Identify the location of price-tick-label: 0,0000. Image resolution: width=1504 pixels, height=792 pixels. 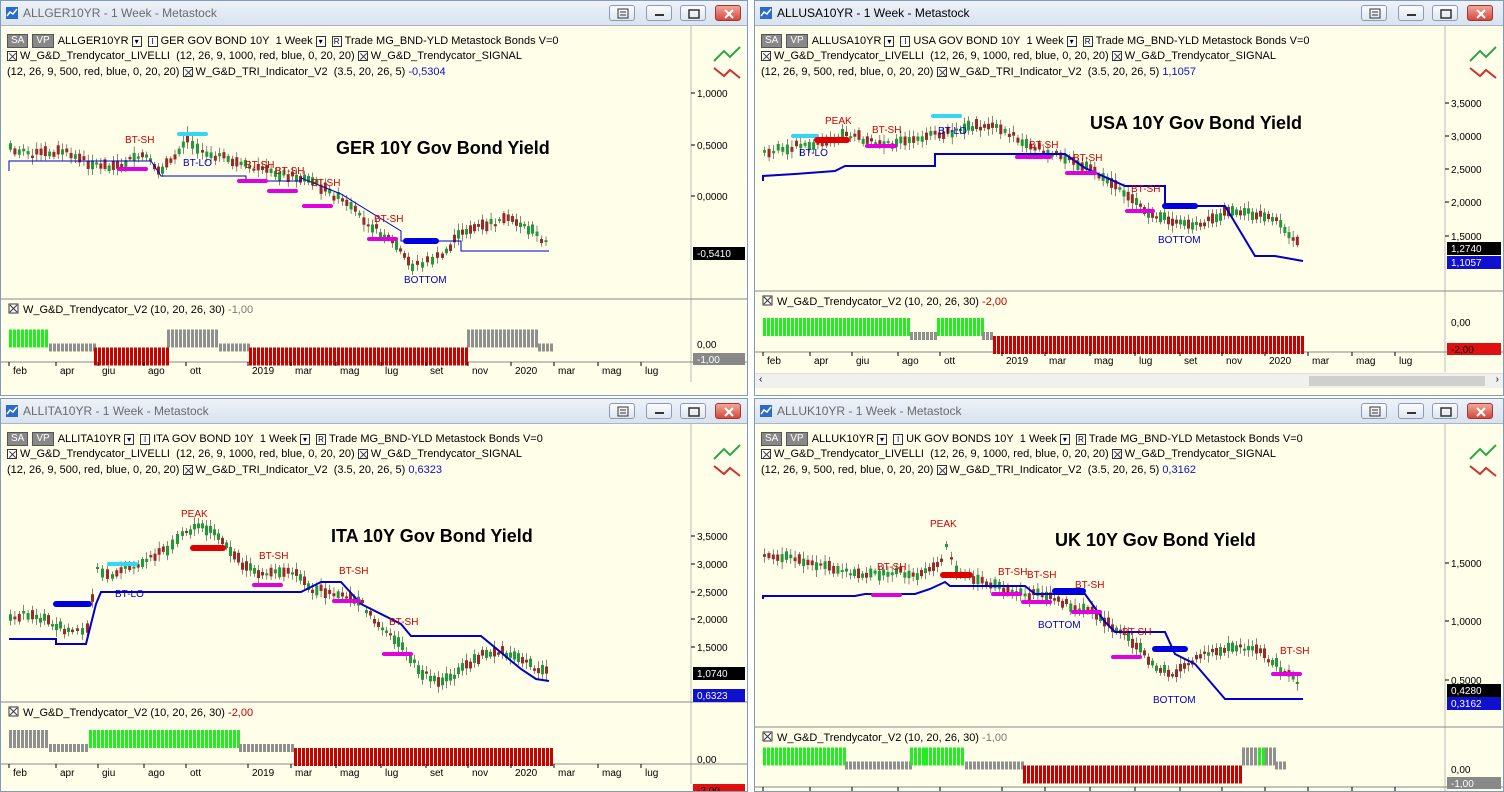
(712, 197).